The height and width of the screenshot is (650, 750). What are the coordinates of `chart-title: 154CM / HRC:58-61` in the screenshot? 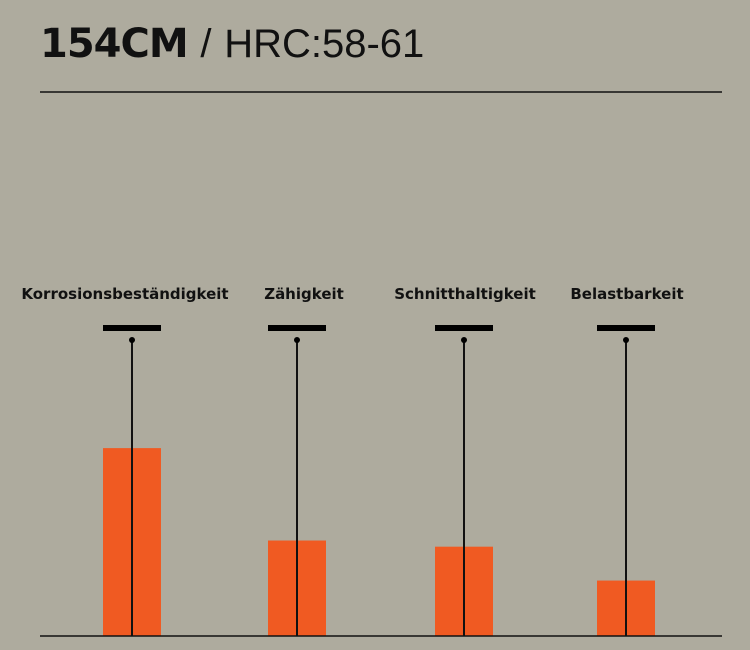 It's located at (232, 44).